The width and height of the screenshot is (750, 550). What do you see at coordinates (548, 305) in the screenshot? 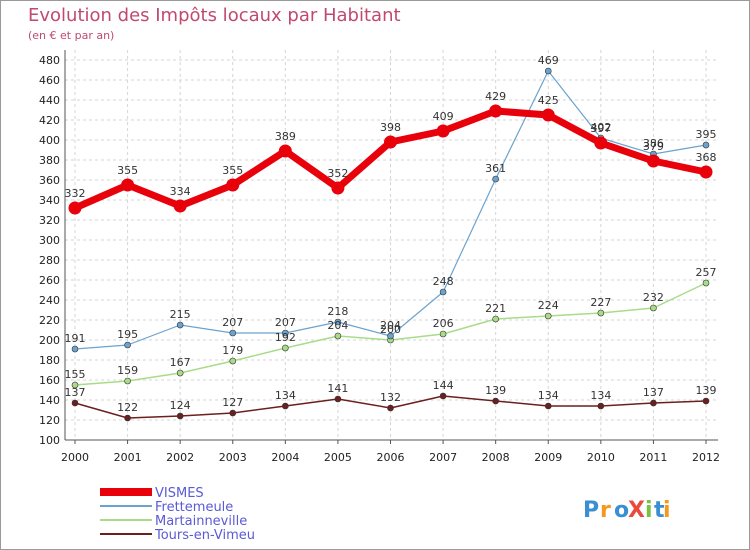
I see `data-label: 224` at bounding box center [548, 305].